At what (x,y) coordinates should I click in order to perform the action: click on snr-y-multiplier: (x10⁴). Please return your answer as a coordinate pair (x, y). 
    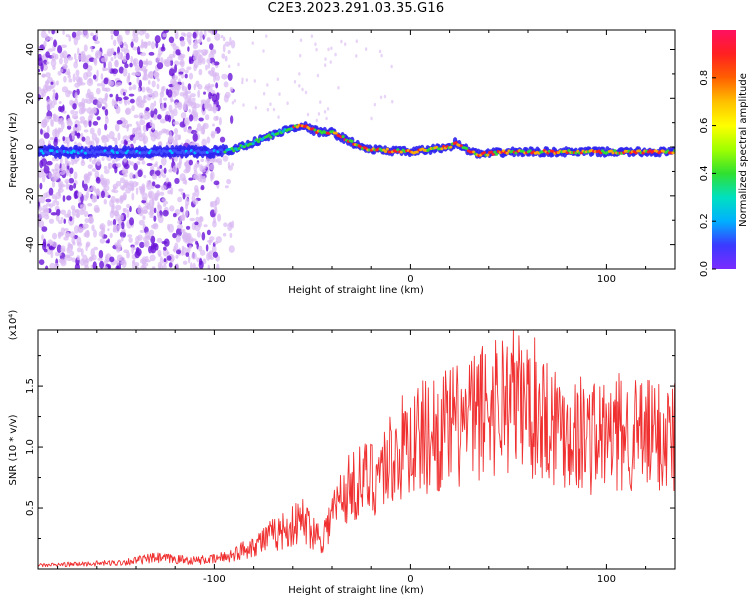
    Looking at the image, I should click on (13, 325).